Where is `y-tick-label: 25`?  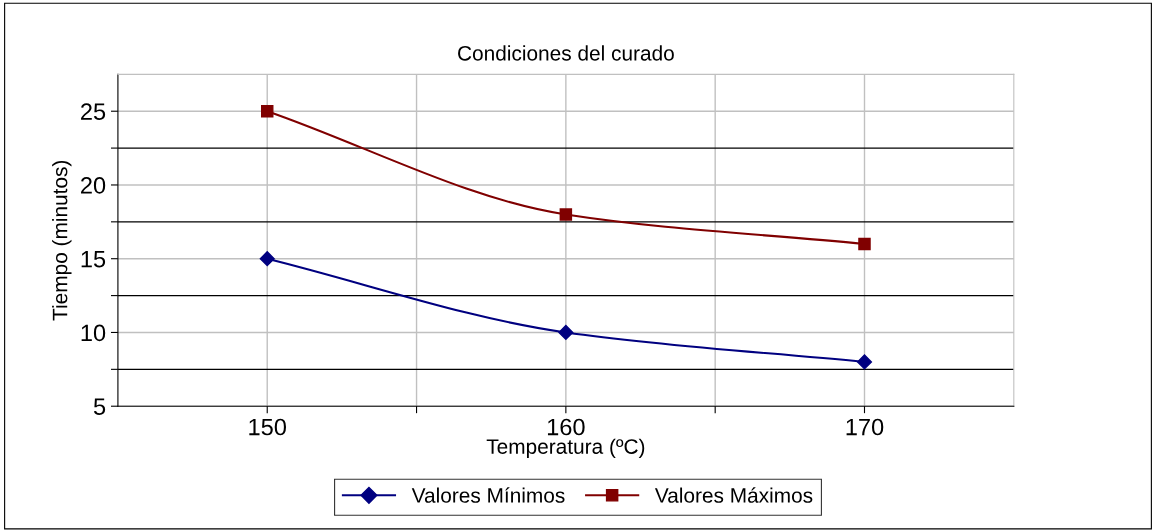
y-tick-label: 25 is located at coordinates (93, 111).